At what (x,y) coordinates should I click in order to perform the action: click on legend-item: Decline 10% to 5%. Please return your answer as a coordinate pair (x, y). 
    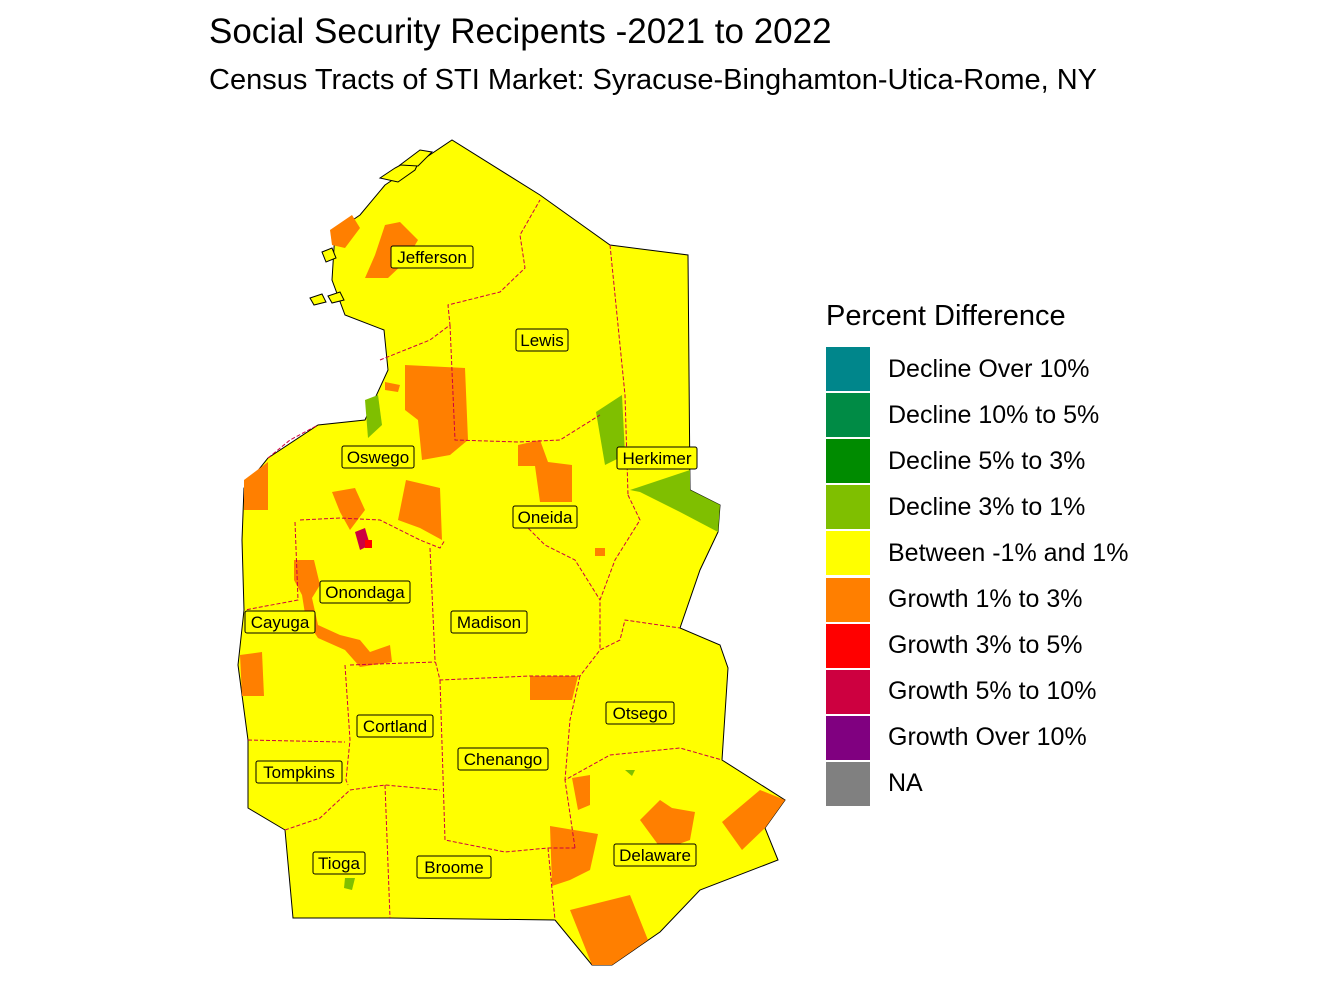
    Looking at the image, I should click on (977, 415).